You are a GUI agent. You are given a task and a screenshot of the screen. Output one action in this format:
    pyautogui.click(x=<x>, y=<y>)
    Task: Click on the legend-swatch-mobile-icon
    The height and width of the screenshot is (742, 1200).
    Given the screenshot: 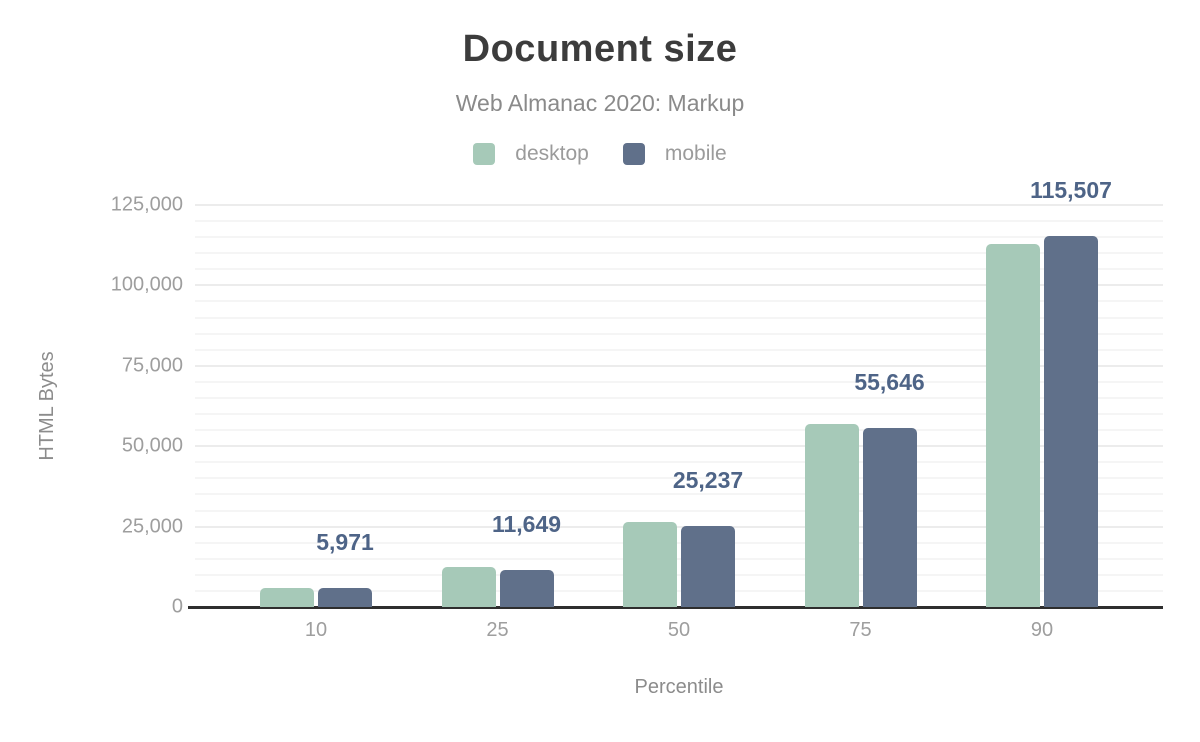 What is the action you would take?
    pyautogui.click(x=633, y=154)
    